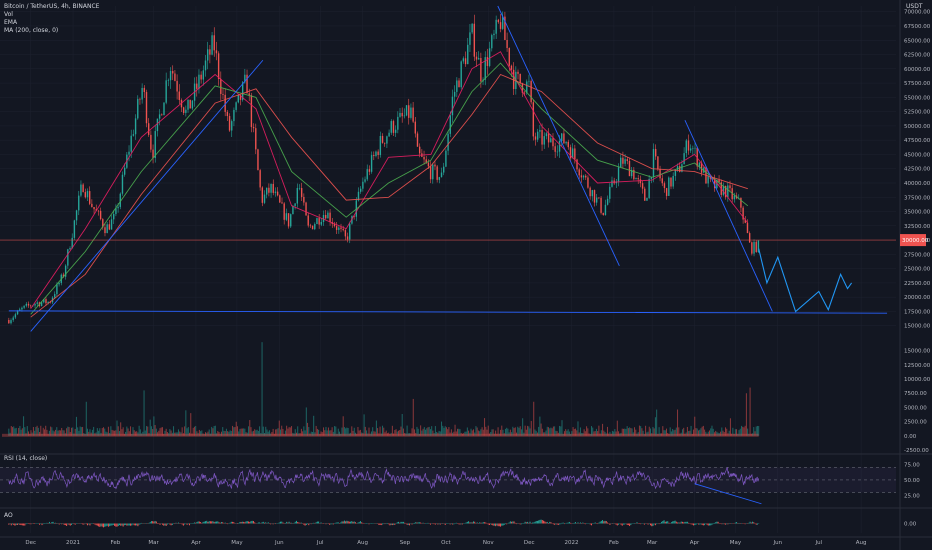 Image resolution: width=932 pixels, height=550 pixels. Describe the element at coordinates (728, 494) in the screenshot. I see `rsi-divergence-line` at that location.